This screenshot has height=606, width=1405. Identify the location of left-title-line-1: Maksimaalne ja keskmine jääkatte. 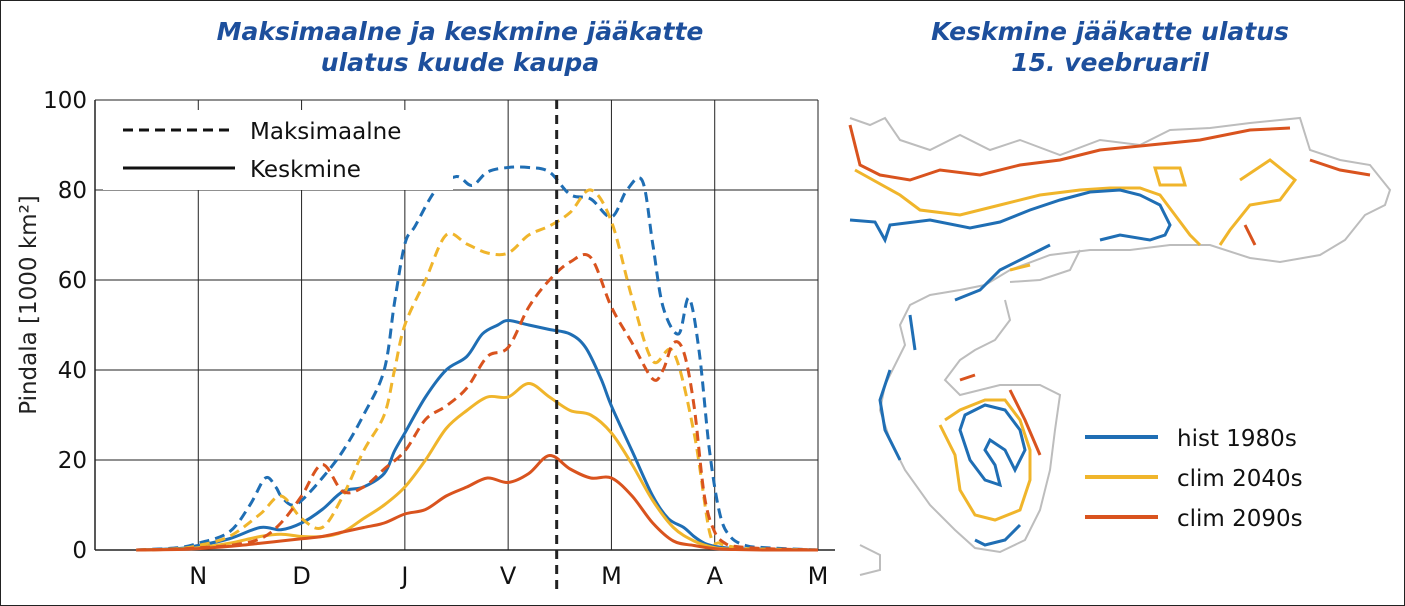
(460, 31).